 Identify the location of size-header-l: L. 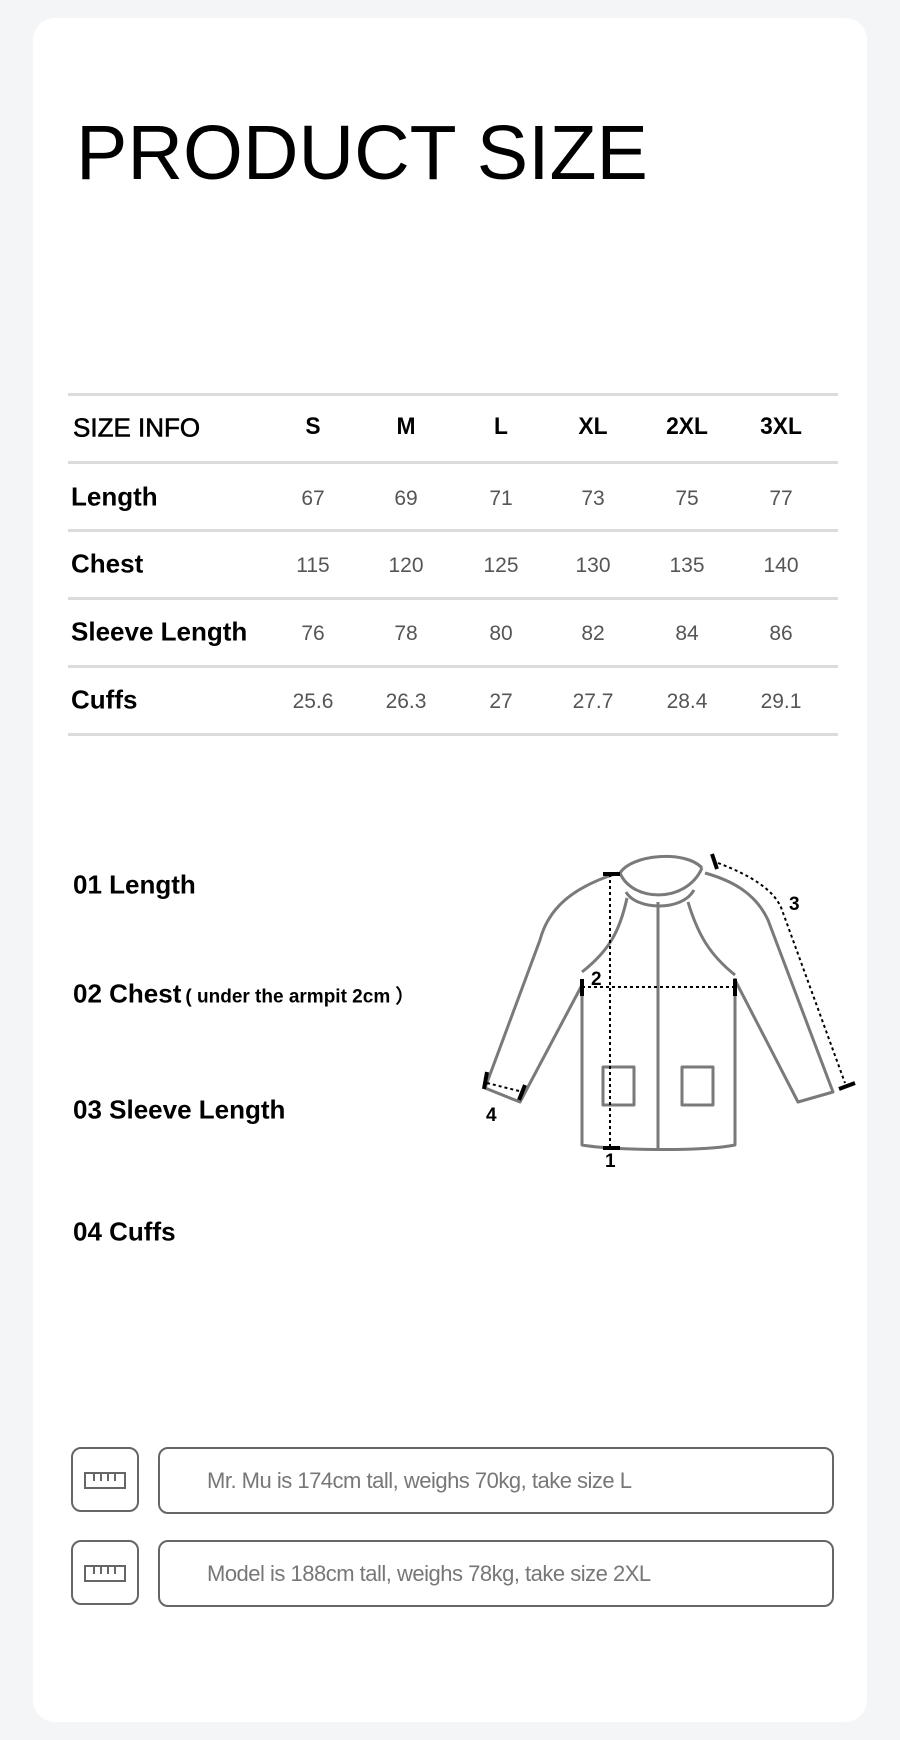
(501, 426).